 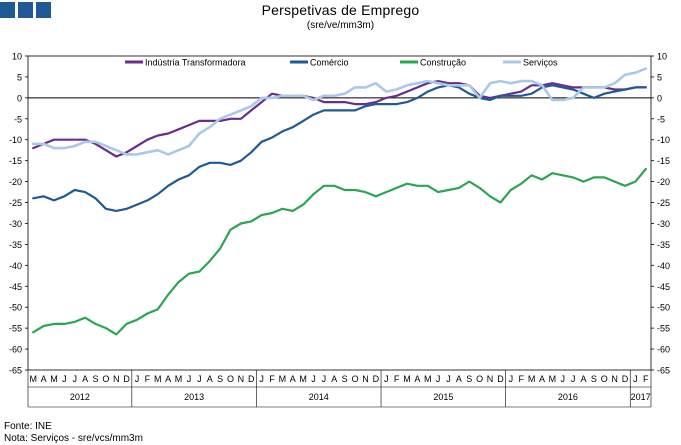 I want to click on y-tick-label-right: -55, so click(x=663, y=329).